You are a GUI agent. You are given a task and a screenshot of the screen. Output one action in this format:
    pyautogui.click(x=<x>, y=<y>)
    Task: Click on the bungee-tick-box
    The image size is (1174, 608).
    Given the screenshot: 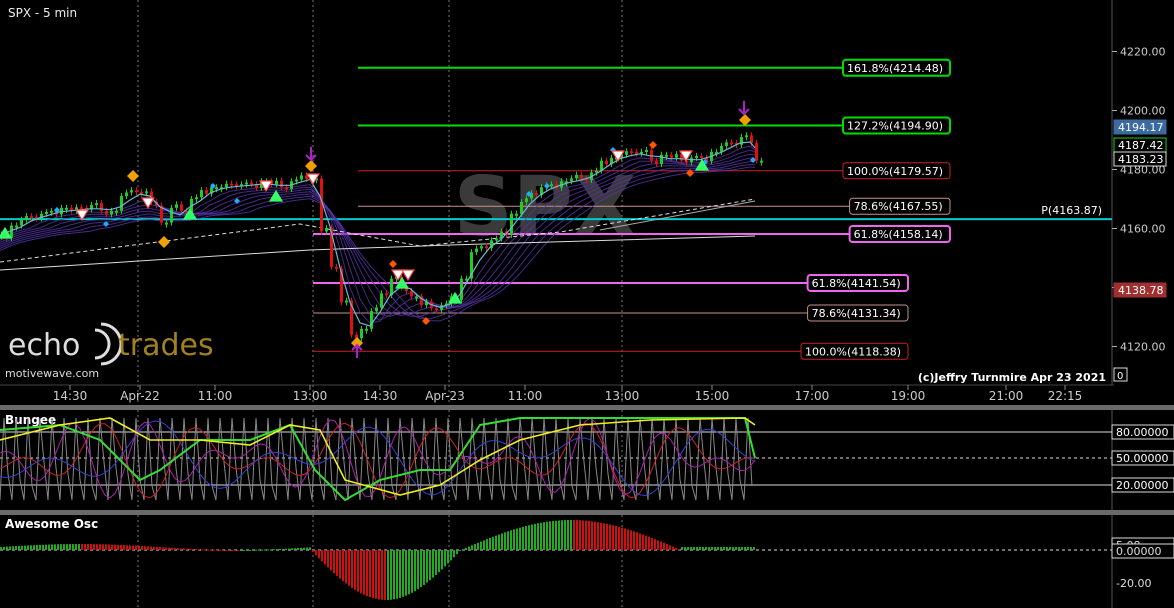 What is the action you would take?
    pyautogui.click(x=1142, y=458)
    